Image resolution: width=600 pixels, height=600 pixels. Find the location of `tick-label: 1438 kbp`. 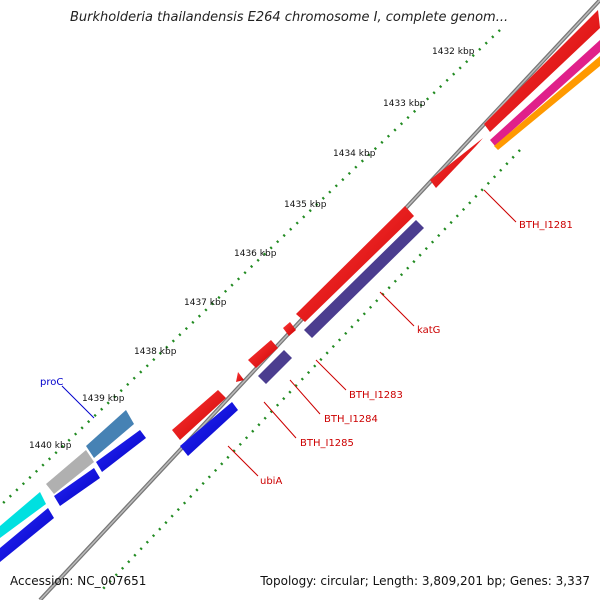

tick-label: 1438 kbp is located at coordinates (155, 352).